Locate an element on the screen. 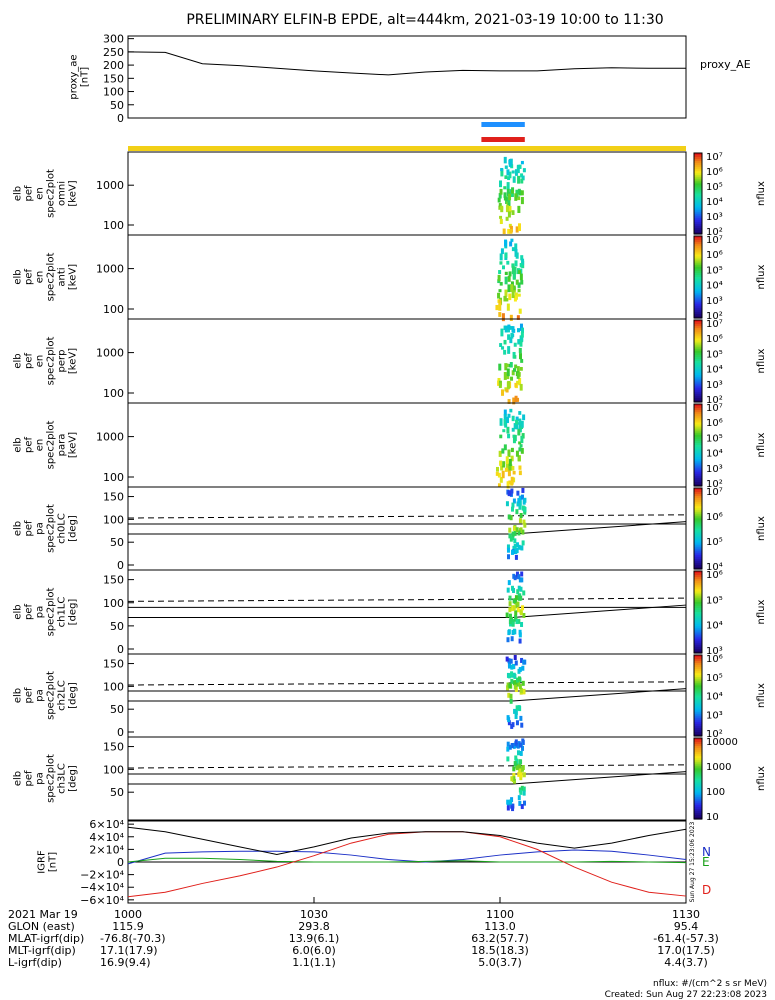 This screenshot has height=1000, width=775. pitch-angle-ylabel-line: ch1LC is located at coordinates (62, 612).